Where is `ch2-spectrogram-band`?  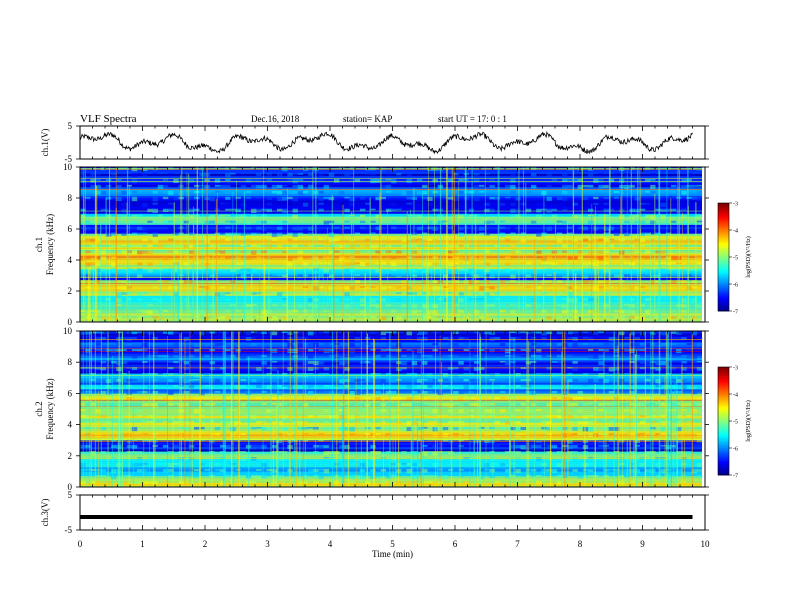 ch2-spectrogram-band is located at coordinates (391, 348).